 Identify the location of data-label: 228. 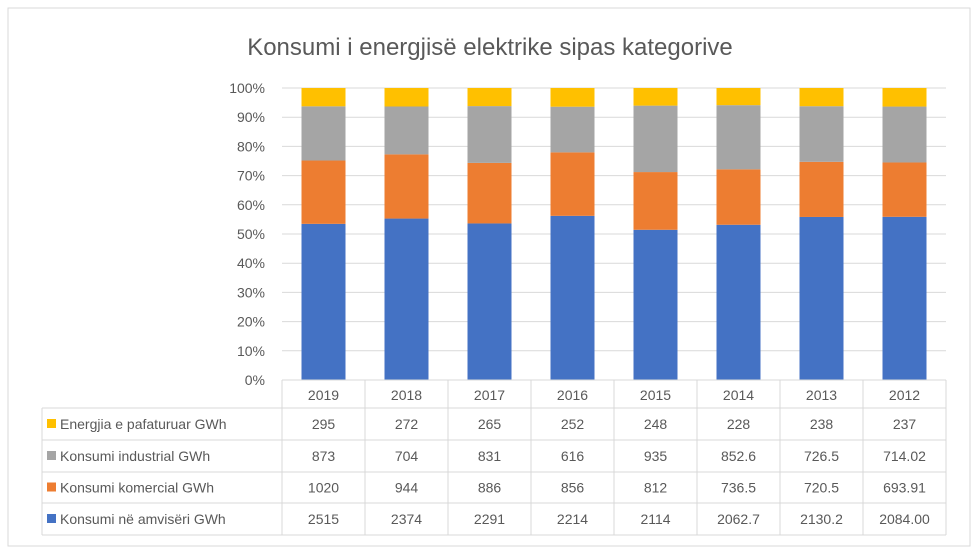
(739, 424).